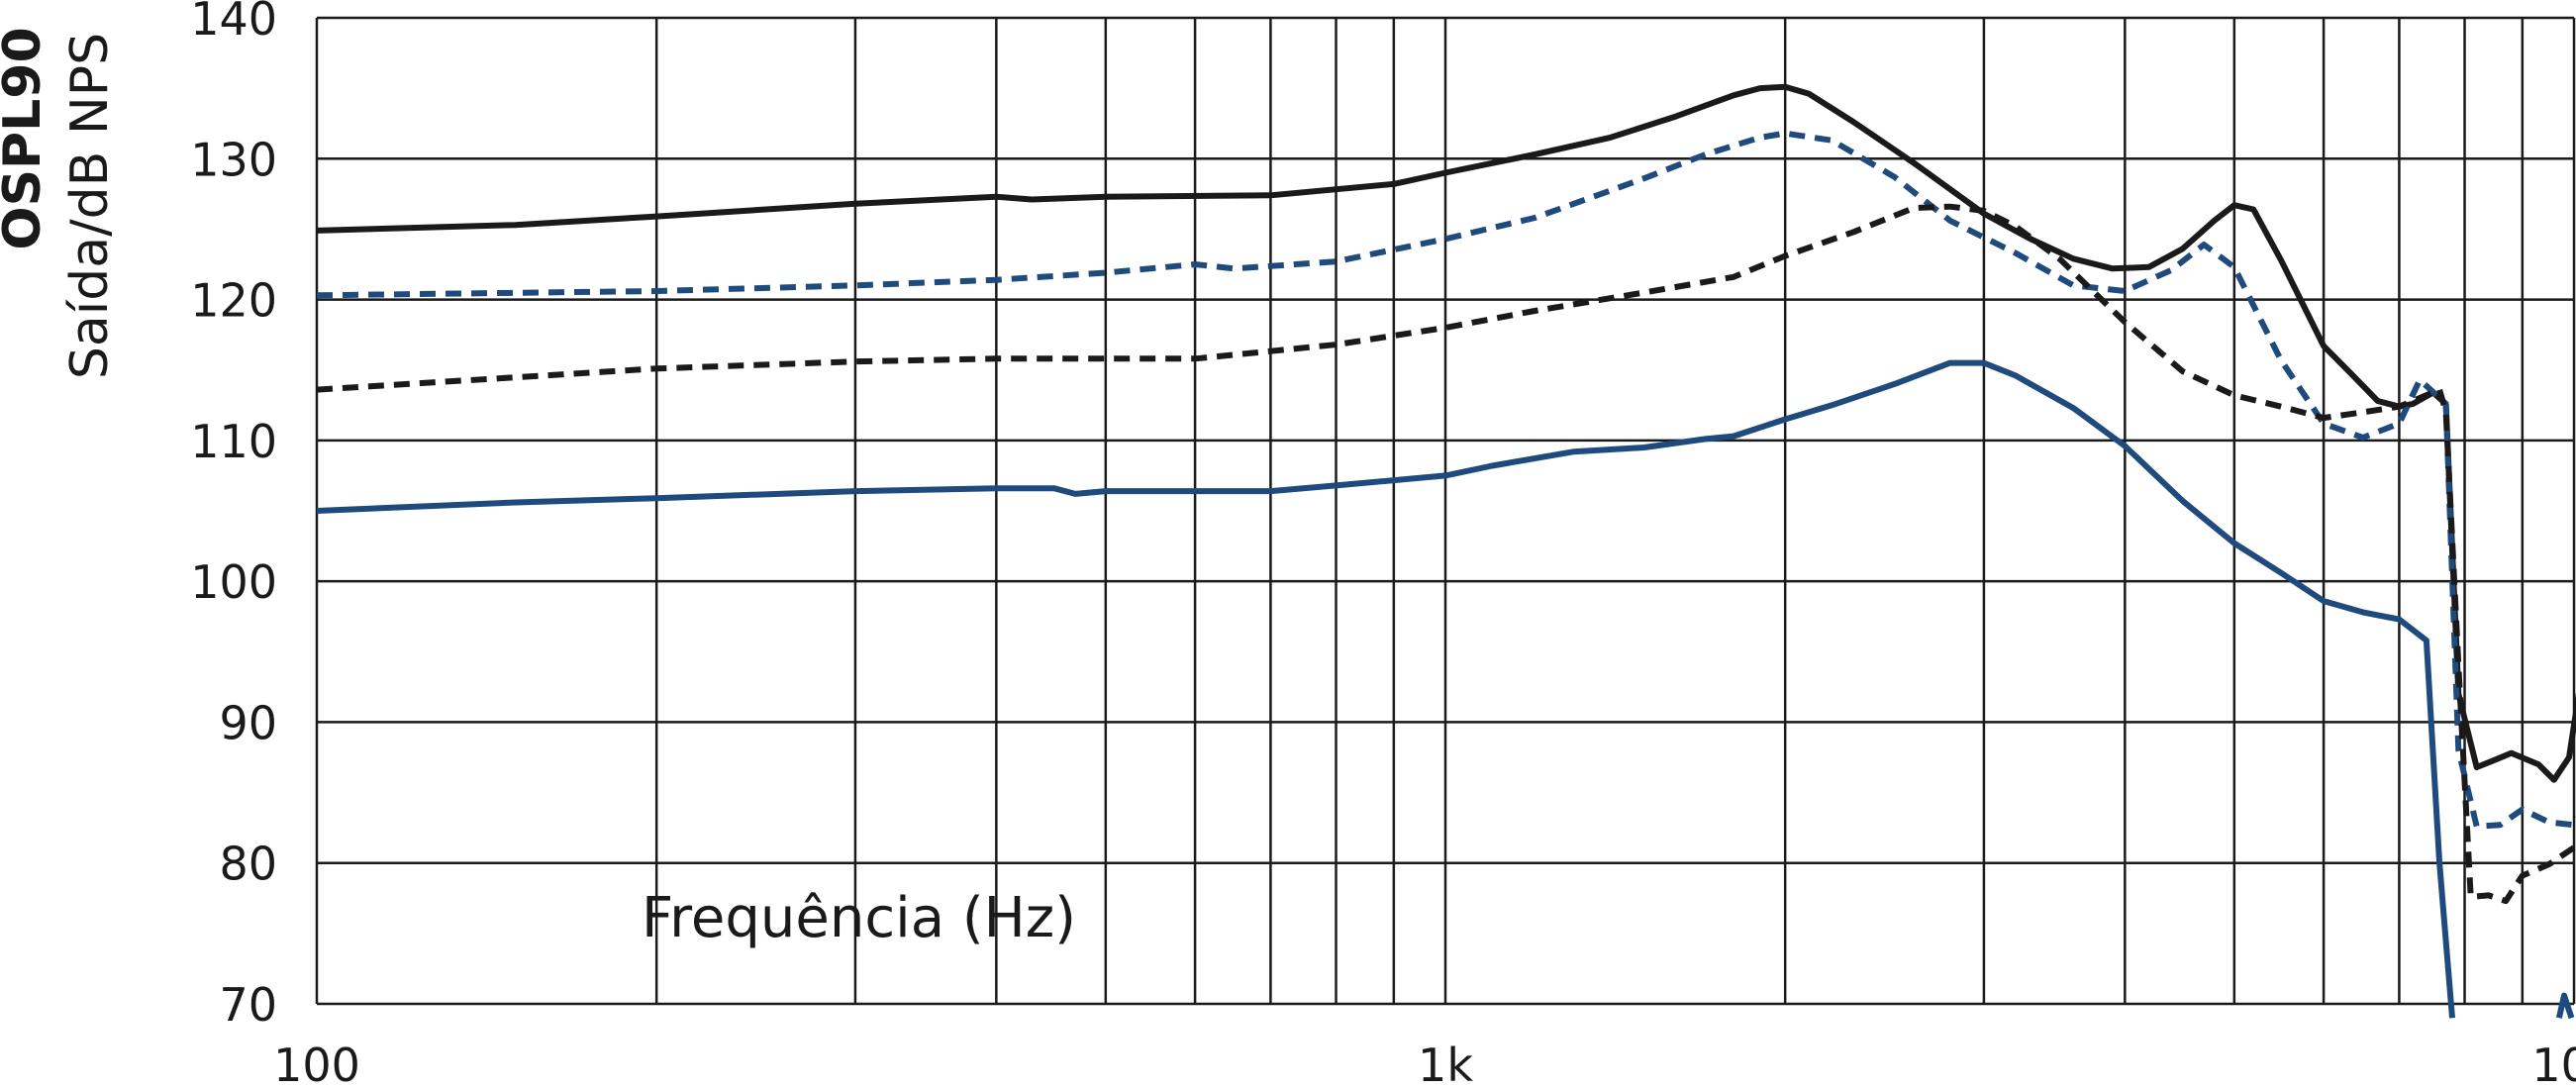 This screenshot has width=2576, height=1089. What do you see at coordinates (1445, 1064) in the screenshot?
I see `x-tick-label: 1k` at bounding box center [1445, 1064].